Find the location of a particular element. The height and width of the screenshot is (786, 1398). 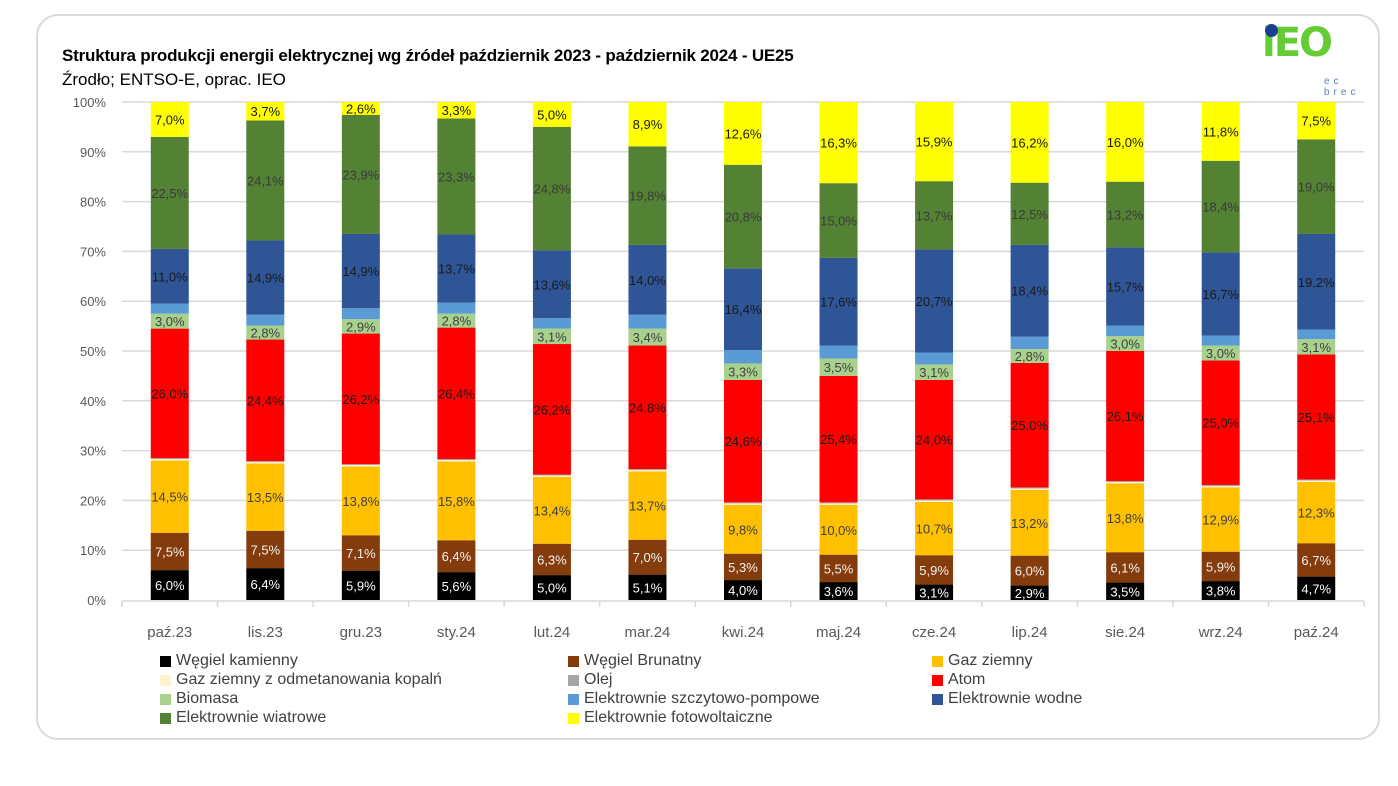

legend-item: Atom is located at coordinates (958, 680).